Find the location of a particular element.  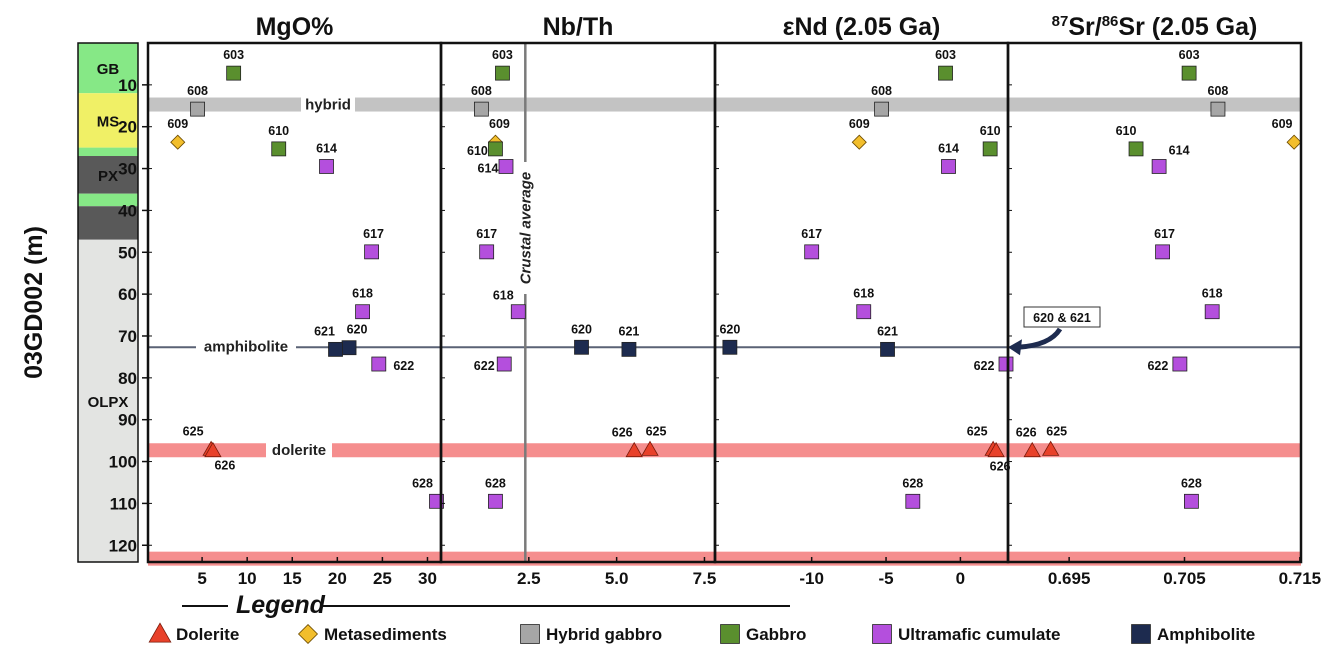

x-tick-label: 2.5 is located at coordinates (529, 578).